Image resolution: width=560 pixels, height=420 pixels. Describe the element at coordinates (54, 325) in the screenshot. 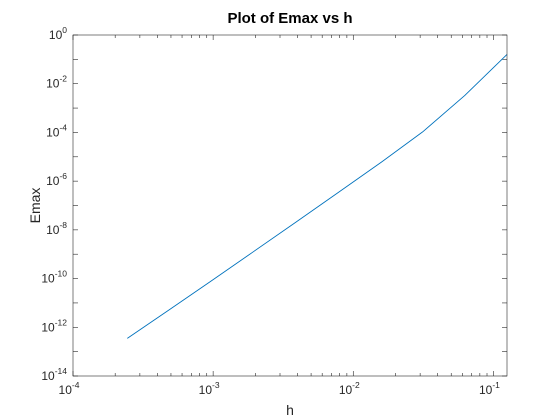

I see `y-tick-label: 10⁻¹²` at that location.